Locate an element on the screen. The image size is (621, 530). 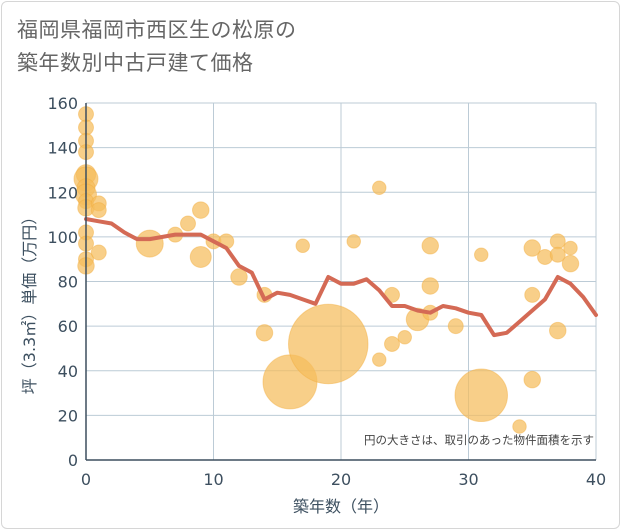
x-tick-label-10: 10 is located at coordinates (213, 479).